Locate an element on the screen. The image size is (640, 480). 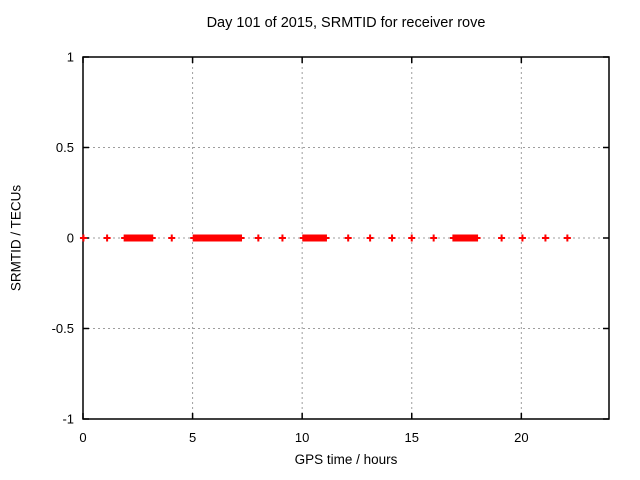
x-tick-label: 5 is located at coordinates (192, 437).